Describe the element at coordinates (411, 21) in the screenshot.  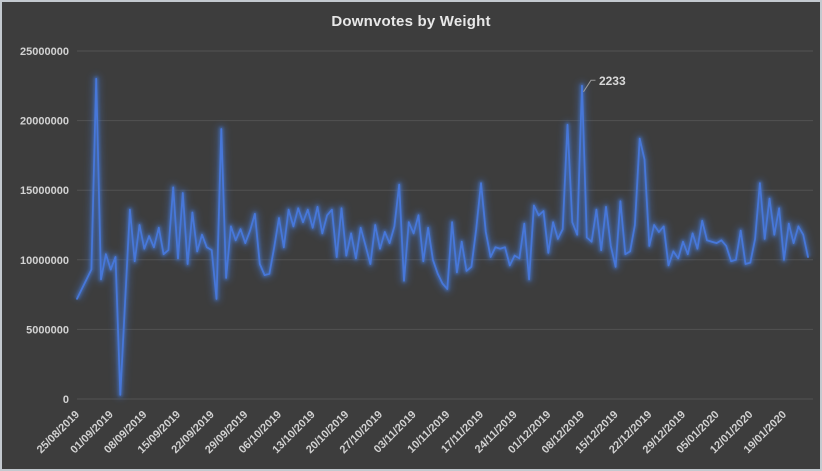
I see `chart-title: Downvotes by Weight` at that location.